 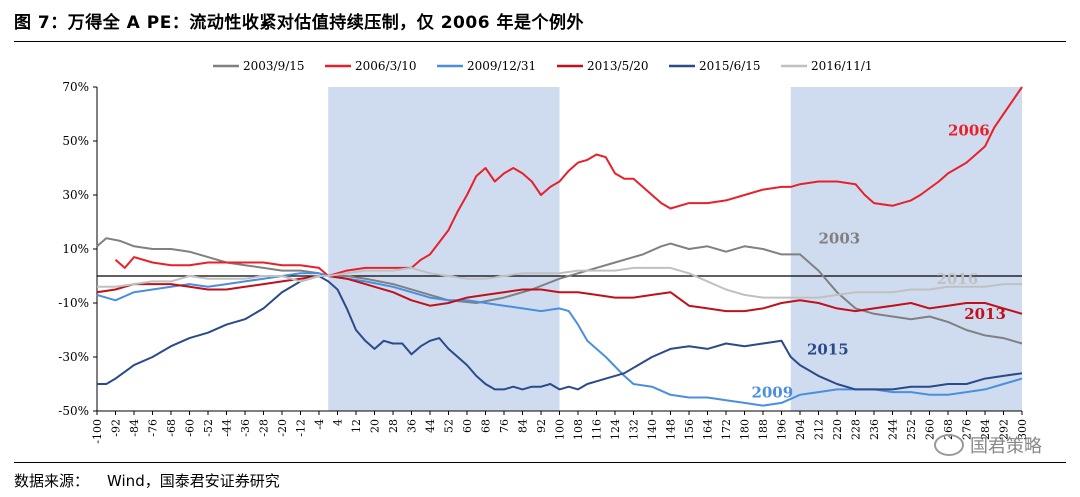 What do you see at coordinates (486, 426) in the screenshot?
I see `x-tick-label: 68` at bounding box center [486, 426].